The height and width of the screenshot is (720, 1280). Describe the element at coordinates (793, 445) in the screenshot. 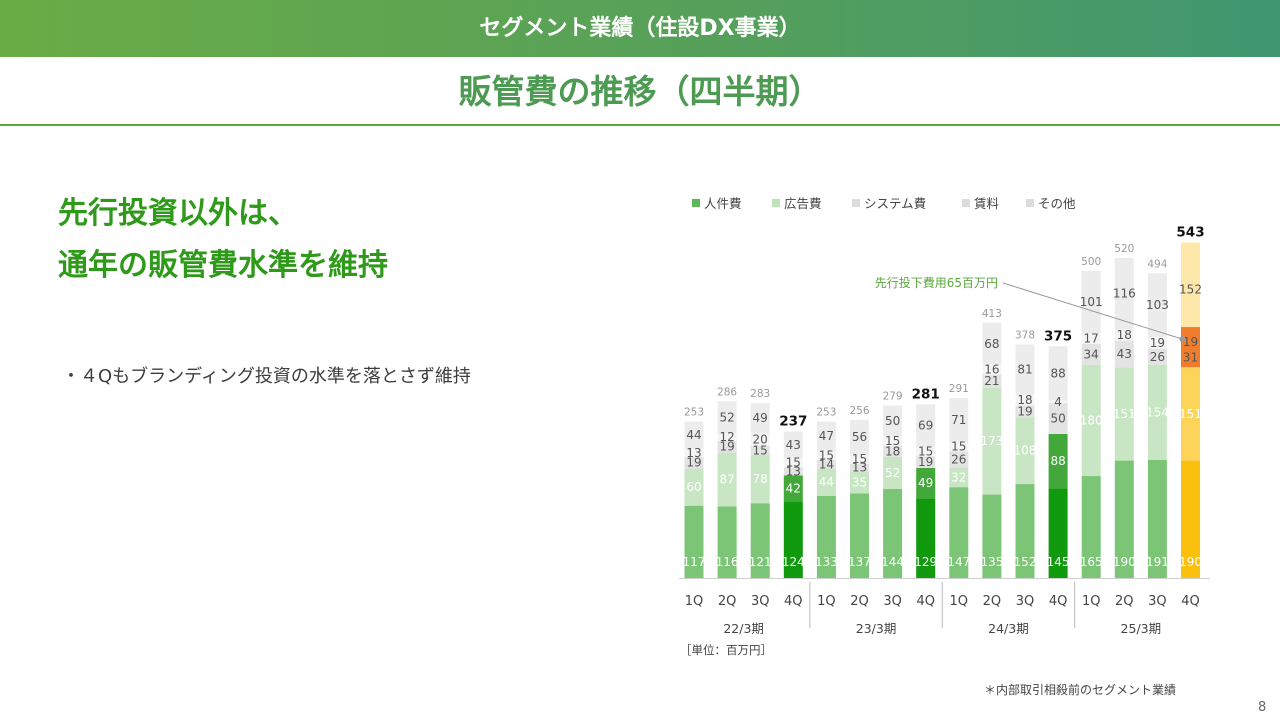

I see `data-label: 43` at that location.